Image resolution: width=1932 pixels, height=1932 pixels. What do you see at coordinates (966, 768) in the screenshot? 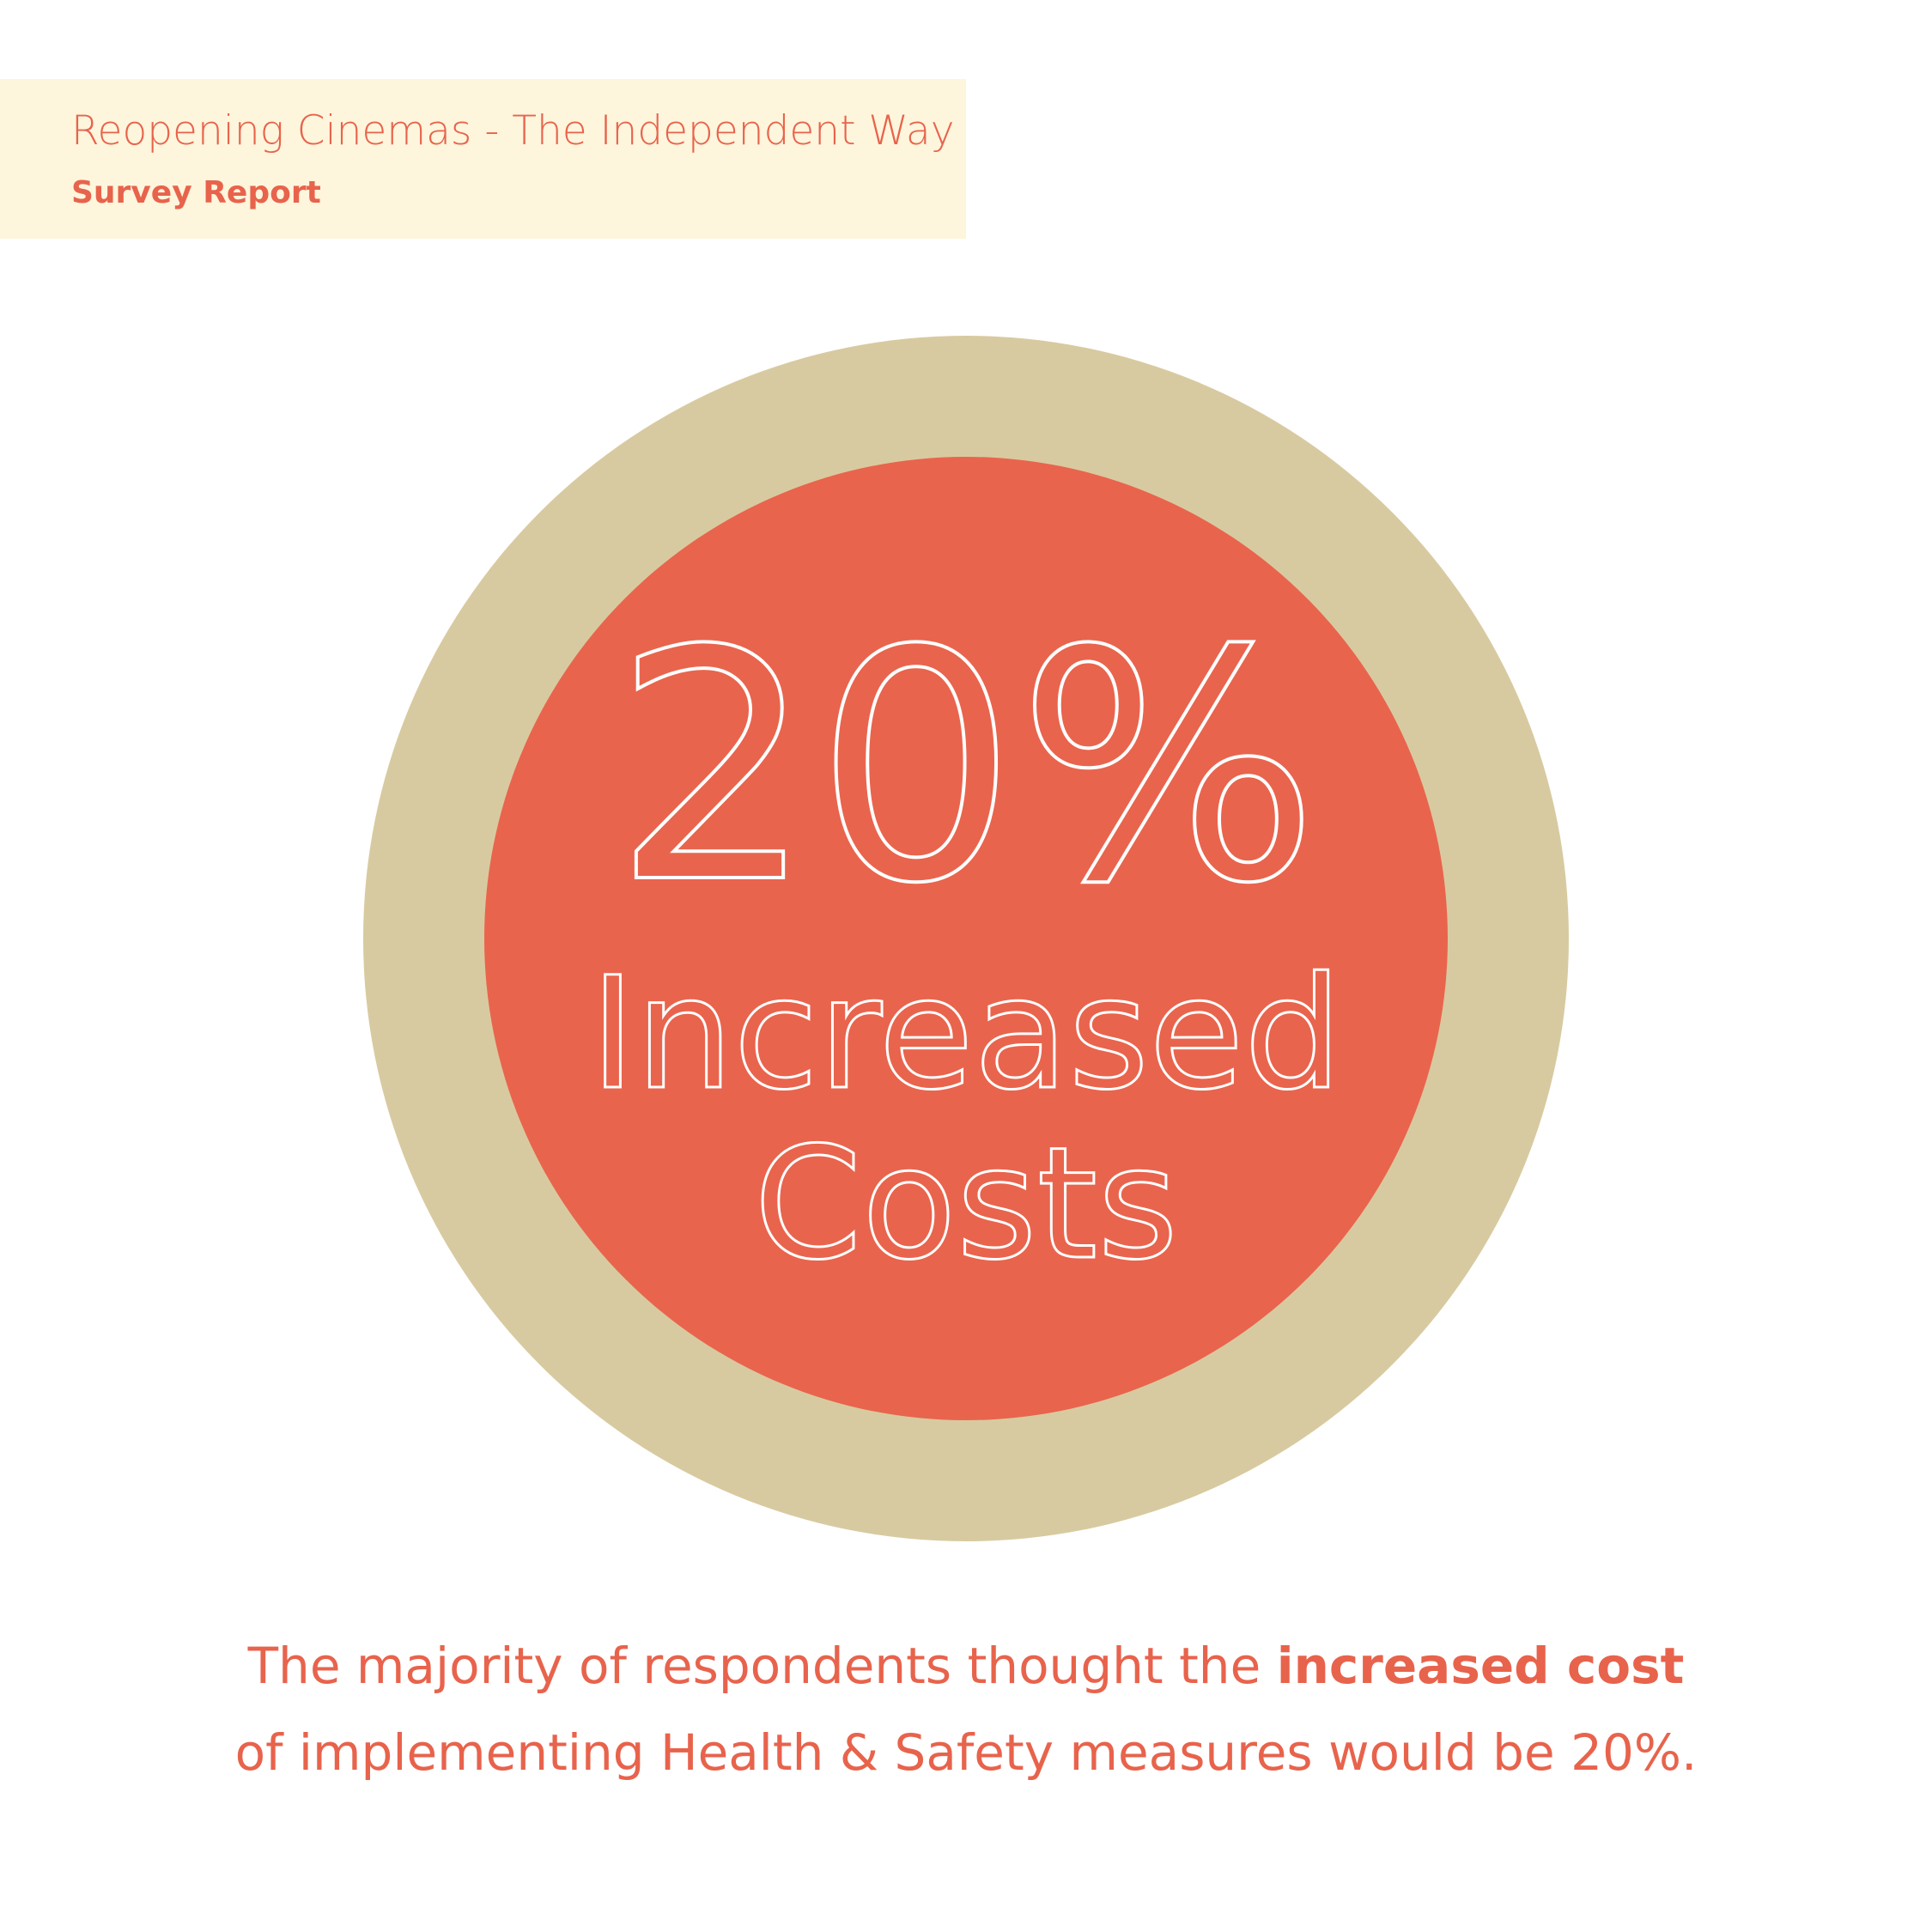
I see `figure-value: 20%` at bounding box center [966, 768].